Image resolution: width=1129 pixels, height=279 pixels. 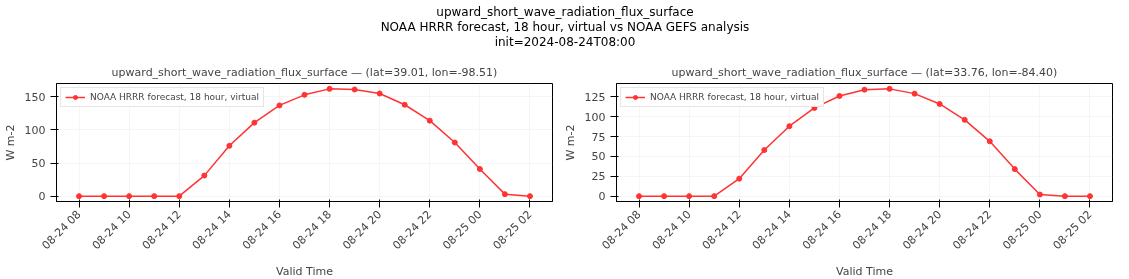 What do you see at coordinates (598, 177) in the screenshot?
I see `y-tick-label: 25` at bounding box center [598, 177].